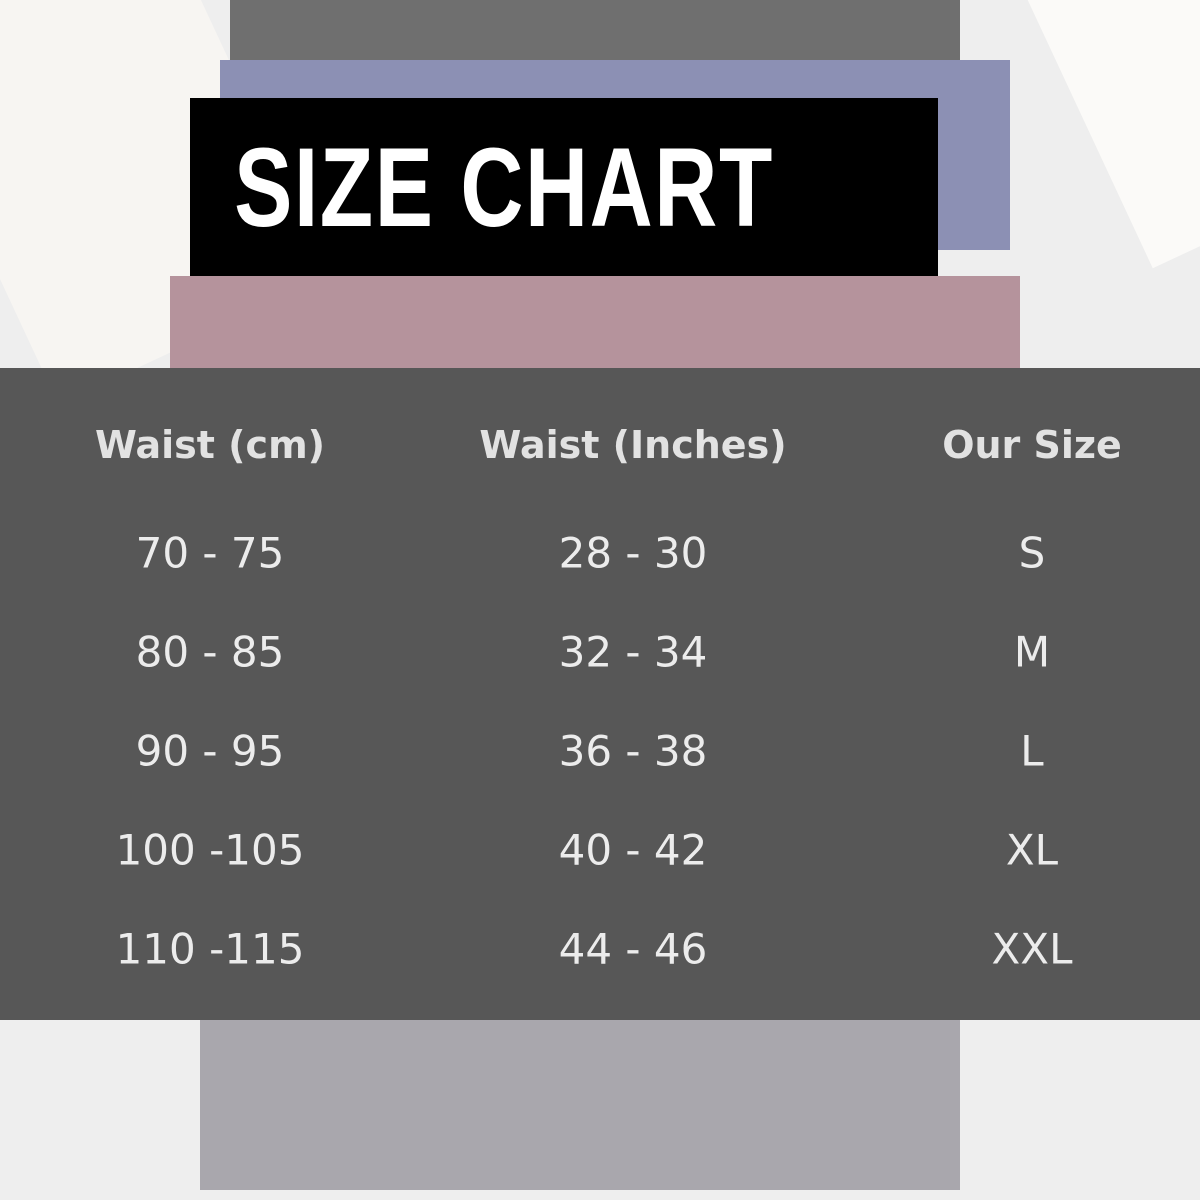  Describe the element at coordinates (1112, 134) in the screenshot. I see `book-right` at that location.